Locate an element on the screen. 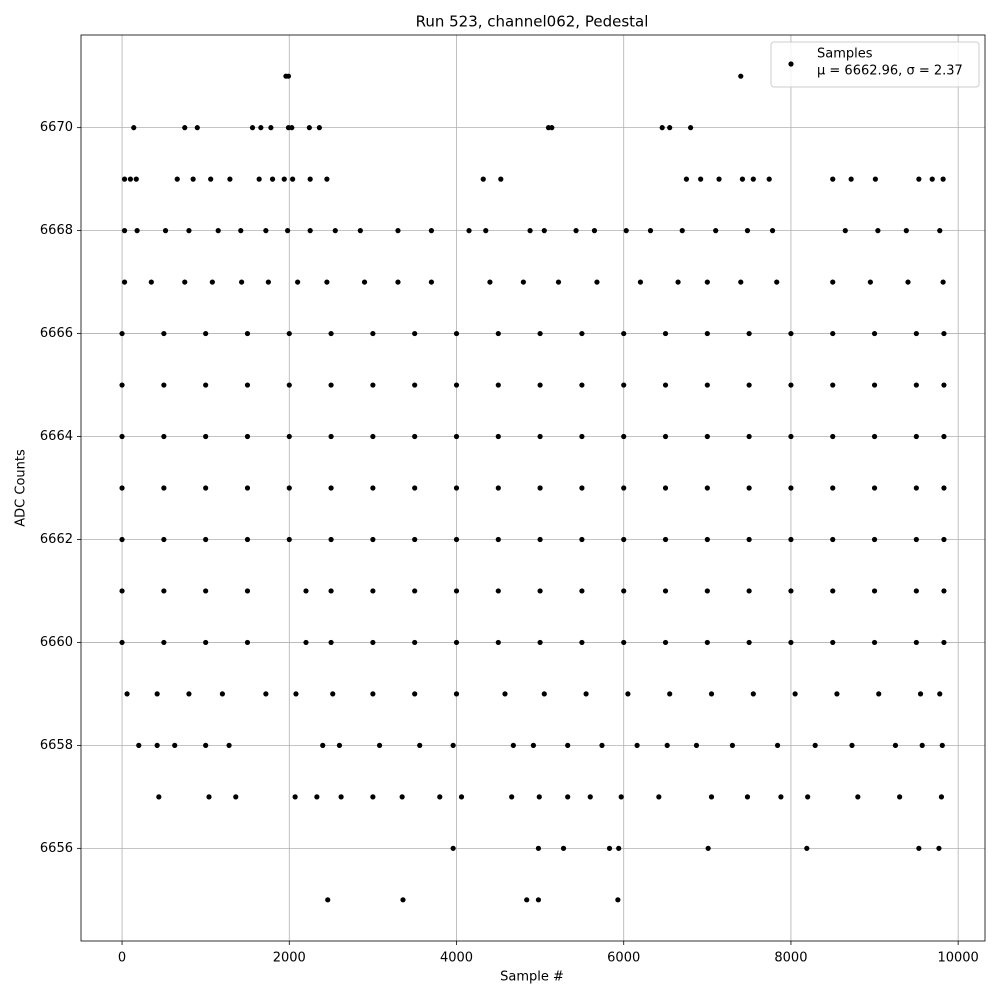 The height and width of the screenshot is (1000, 1000). legend-marker is located at coordinates (791, 64).